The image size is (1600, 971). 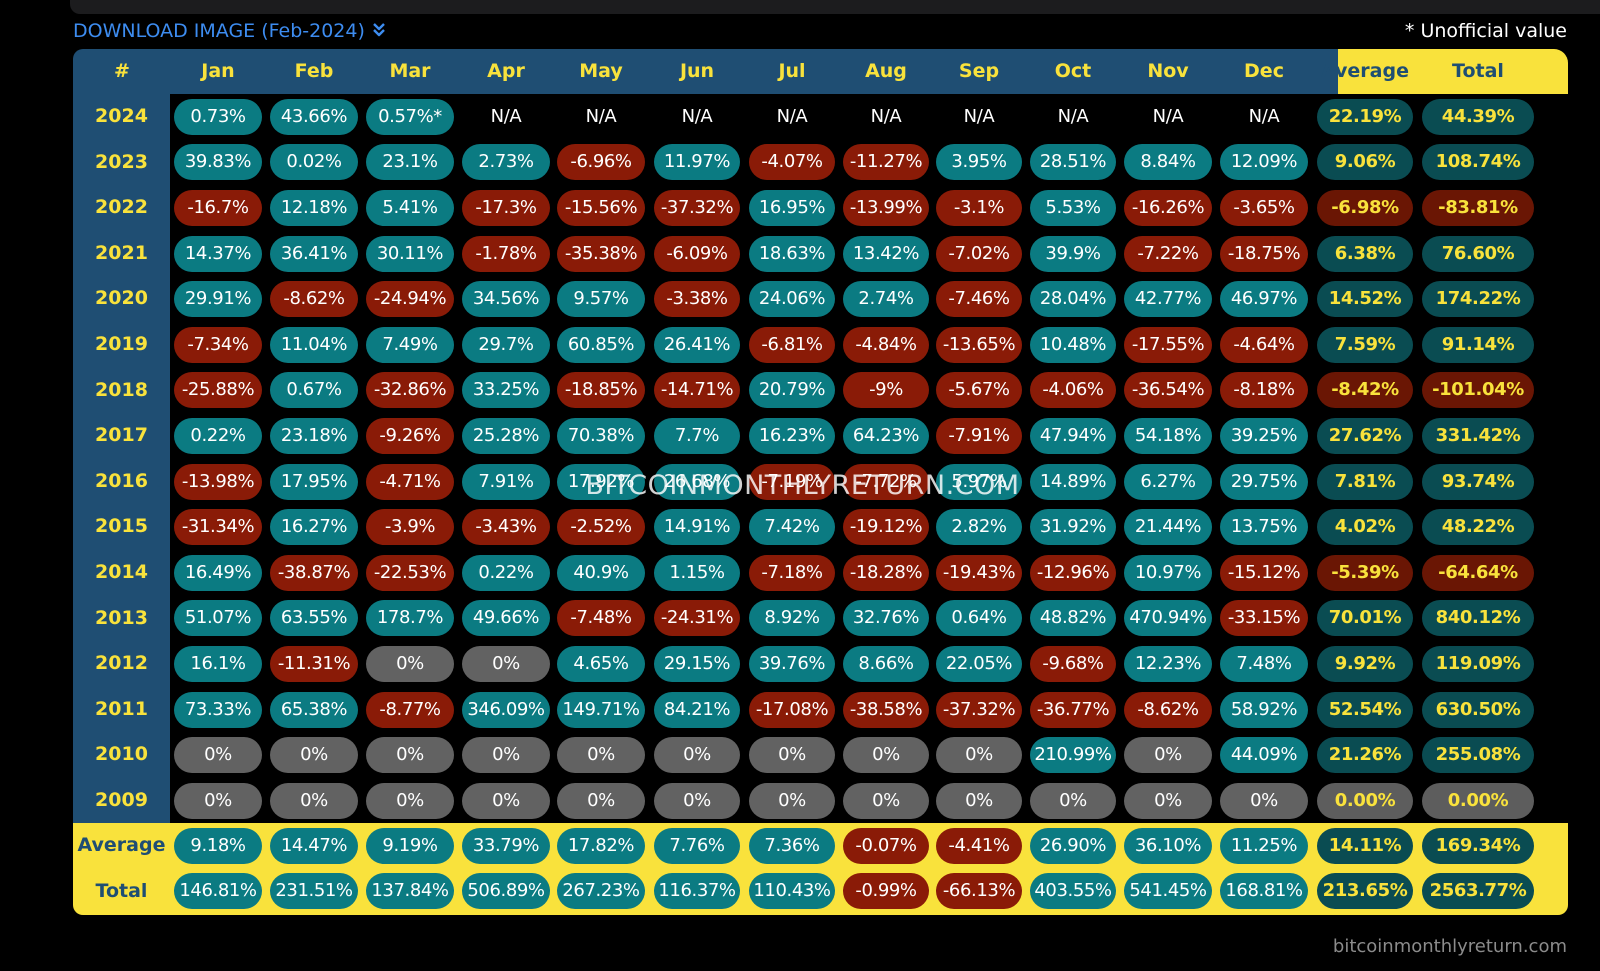 I want to click on footer-return-cell-dec: 168.81%, so click(x=1264, y=891).